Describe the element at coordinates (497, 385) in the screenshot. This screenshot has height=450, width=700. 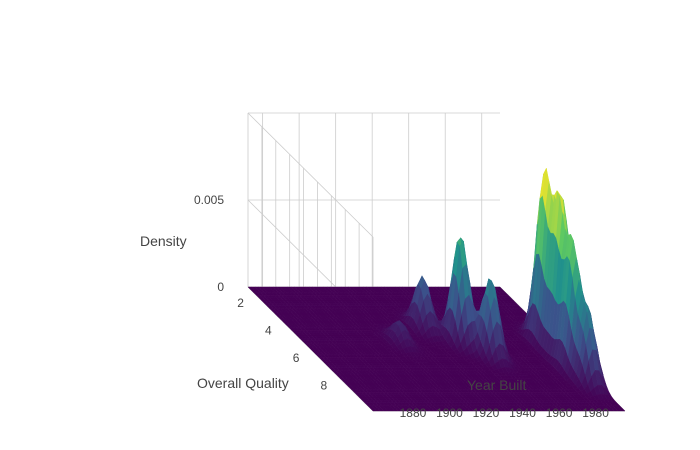
I see `y-axis-title: Year Built` at that location.